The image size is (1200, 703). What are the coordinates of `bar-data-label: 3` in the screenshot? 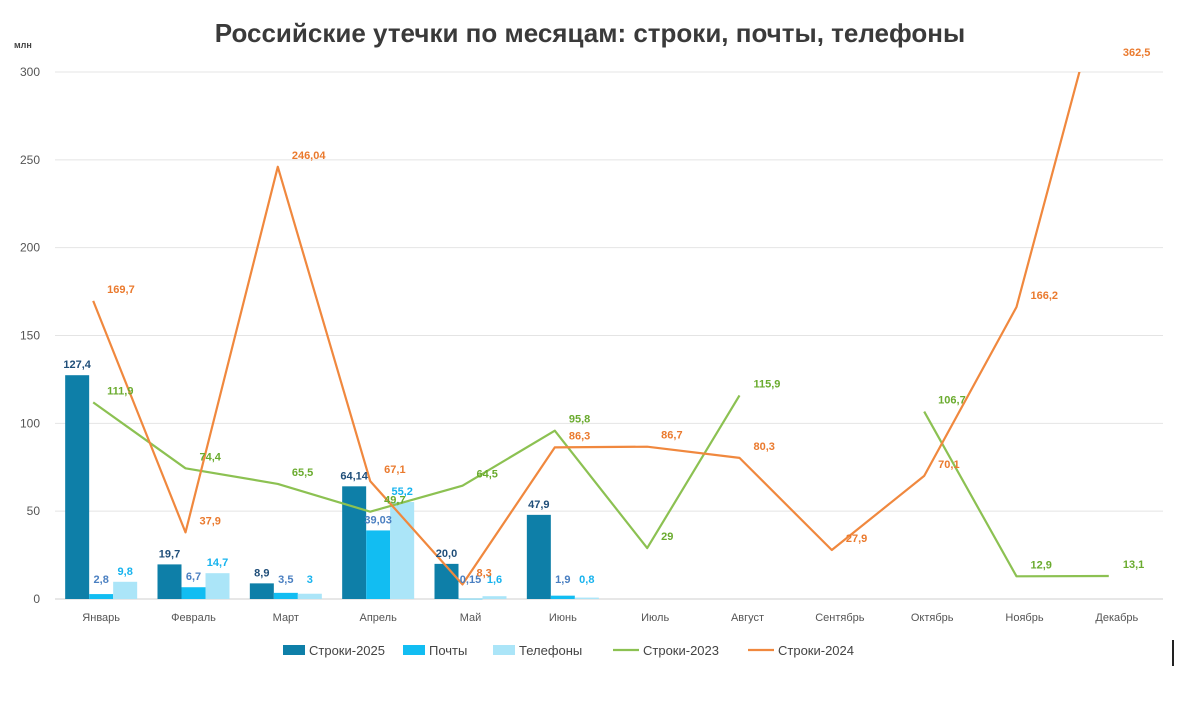 It's located at (310, 580).